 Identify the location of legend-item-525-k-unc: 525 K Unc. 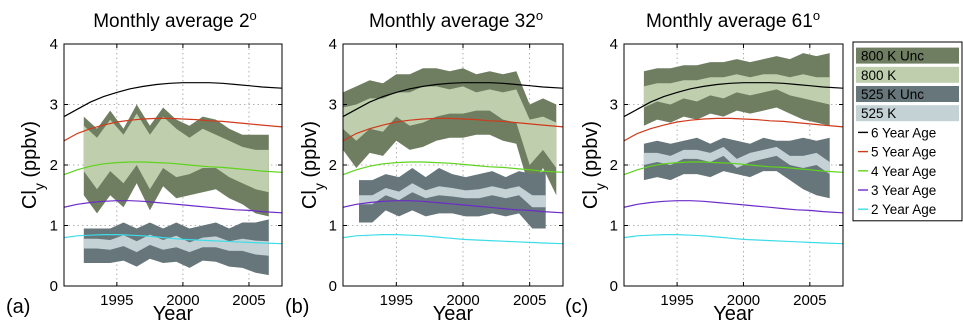
(907, 94).